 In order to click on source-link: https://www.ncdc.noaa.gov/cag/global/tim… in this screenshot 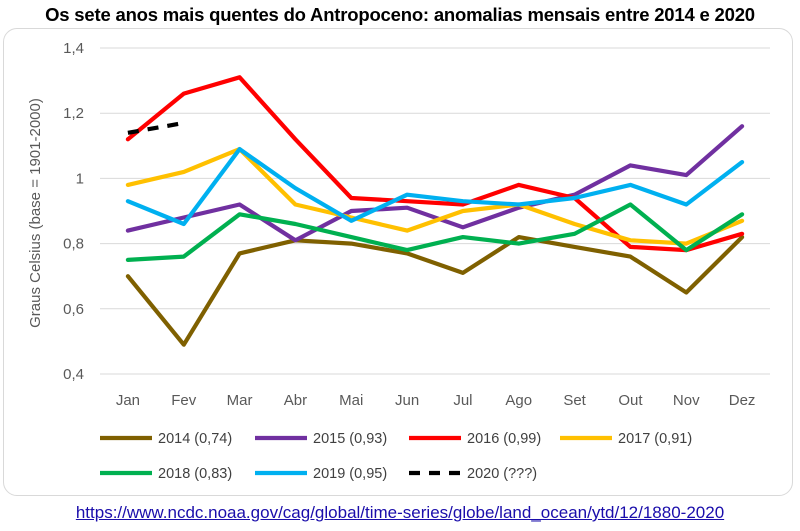, I will do `click(400, 512)`.